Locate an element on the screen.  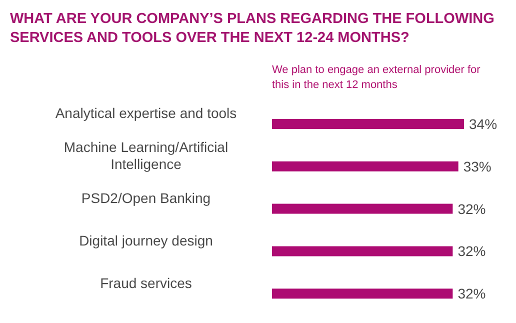
y-tick-label: Digital journey design is located at coordinates (146, 240).